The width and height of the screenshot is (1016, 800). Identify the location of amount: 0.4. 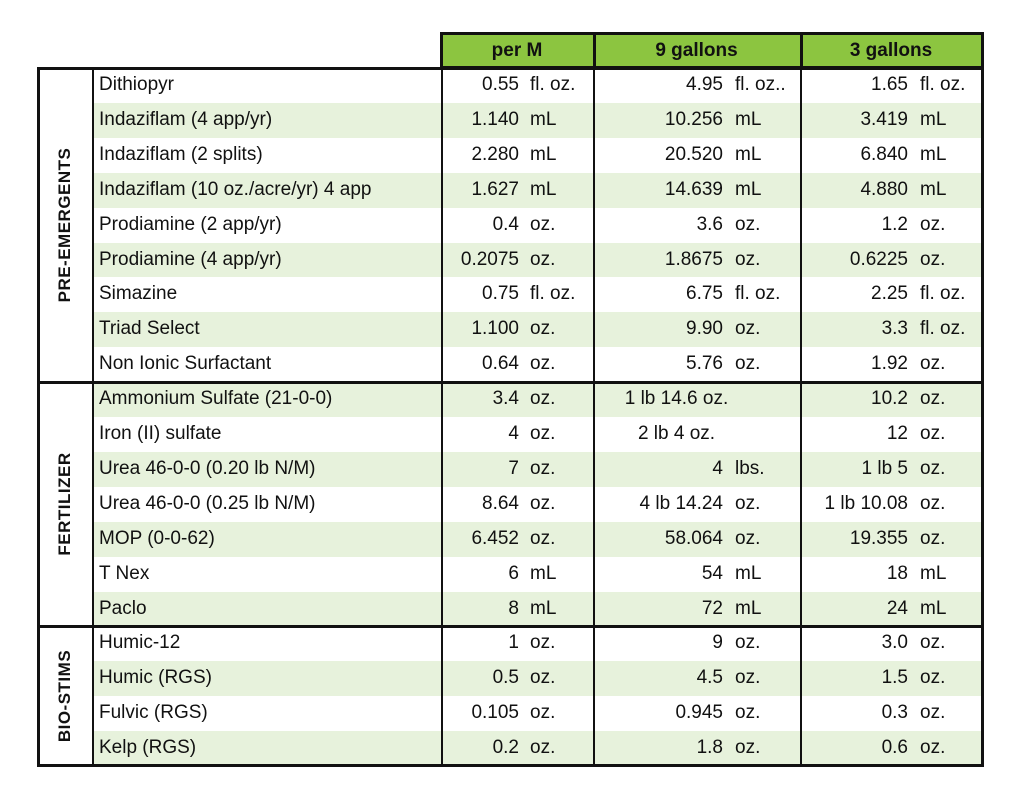
(505, 224).